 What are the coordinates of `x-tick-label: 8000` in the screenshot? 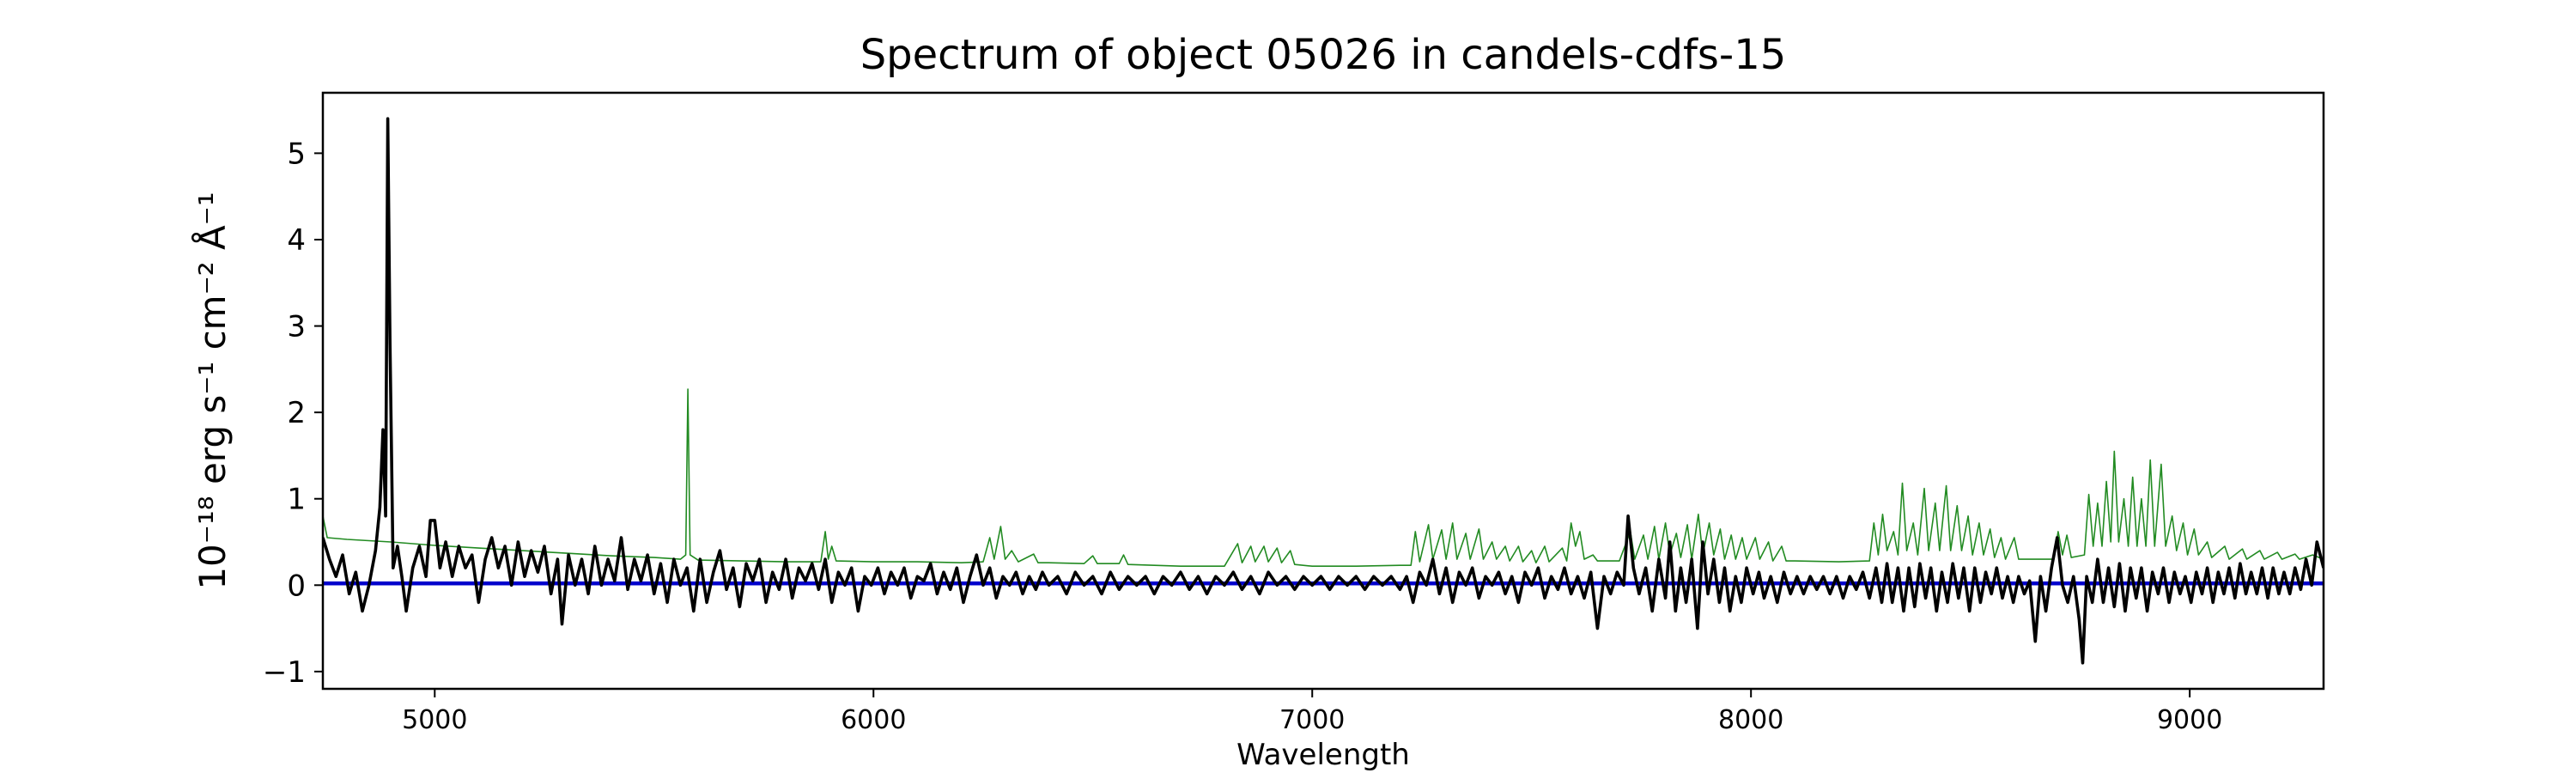 It's located at (1751, 720).